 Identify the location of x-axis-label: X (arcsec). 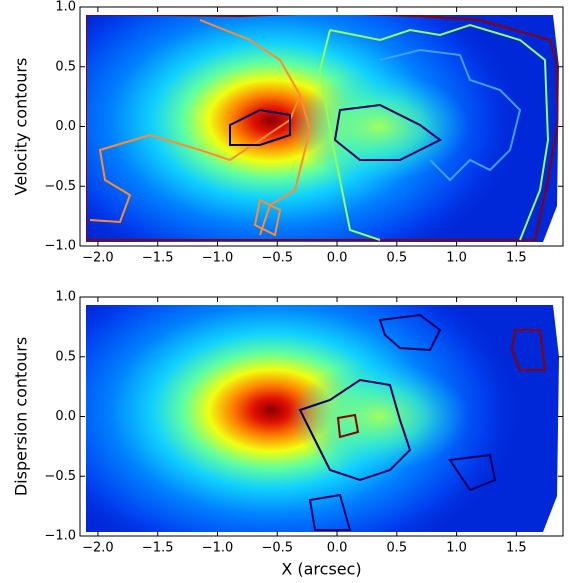
(321, 569).